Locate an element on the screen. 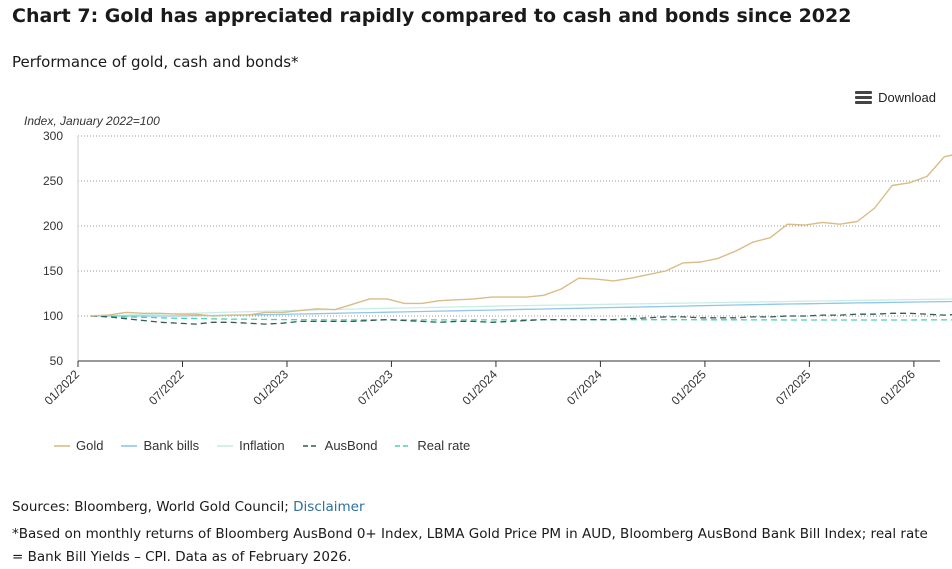 This screenshot has height=569, width=952. legend-item-inflation: Inflation is located at coordinates (251, 445).